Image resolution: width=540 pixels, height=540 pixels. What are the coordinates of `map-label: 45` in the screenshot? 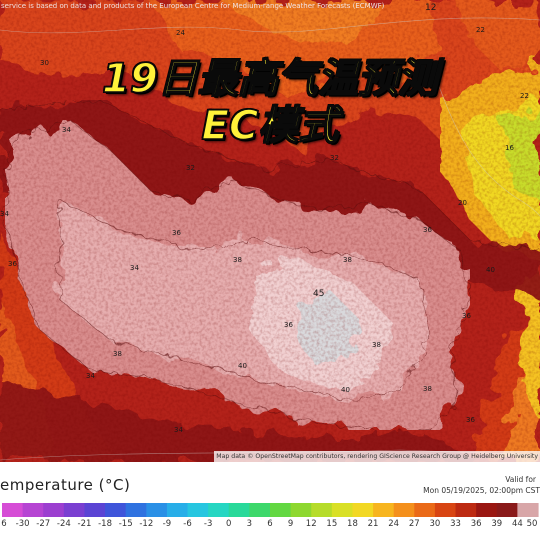 It's located at (318, 294).